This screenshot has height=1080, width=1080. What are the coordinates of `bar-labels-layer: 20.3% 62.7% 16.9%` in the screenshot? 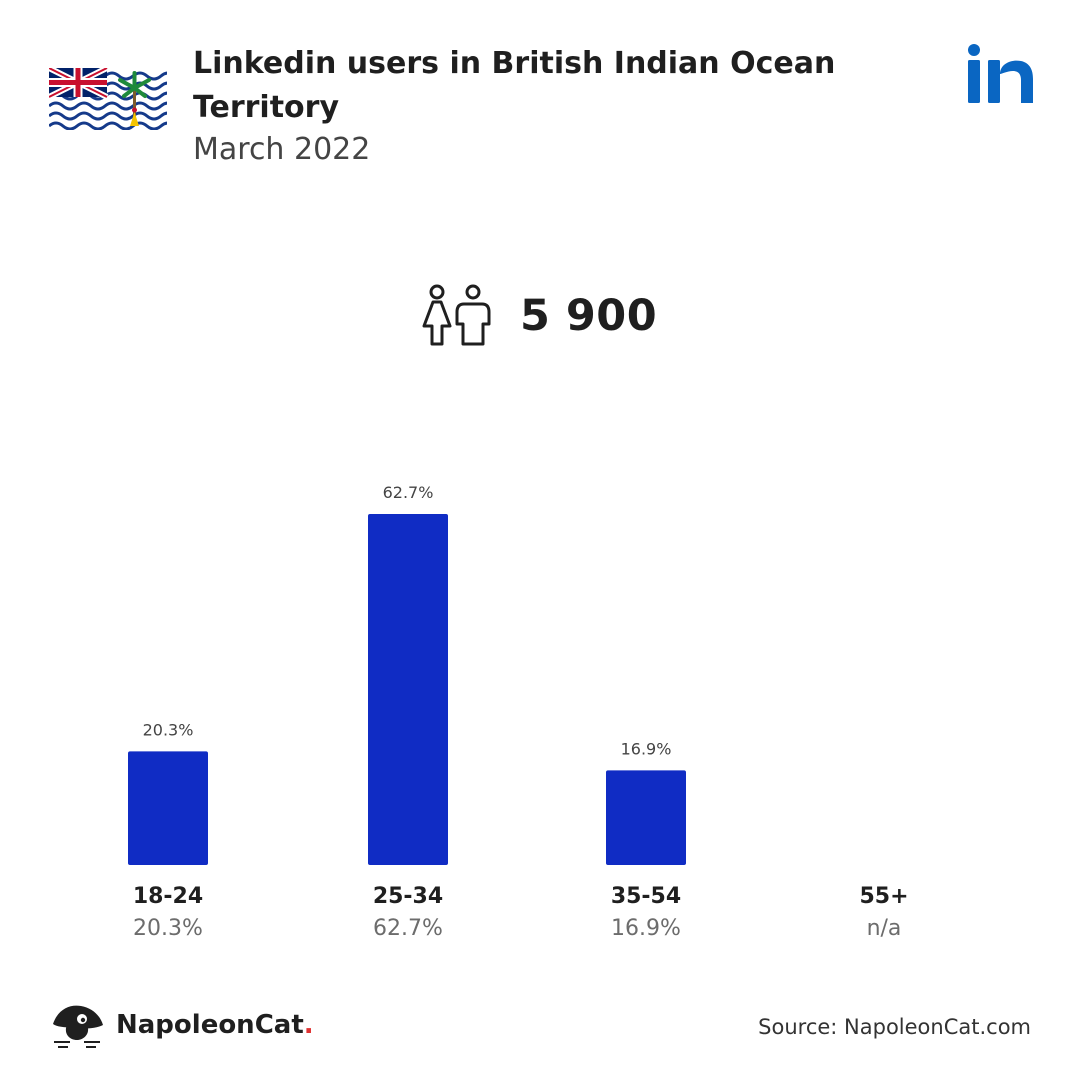 It's located at (407, 620).